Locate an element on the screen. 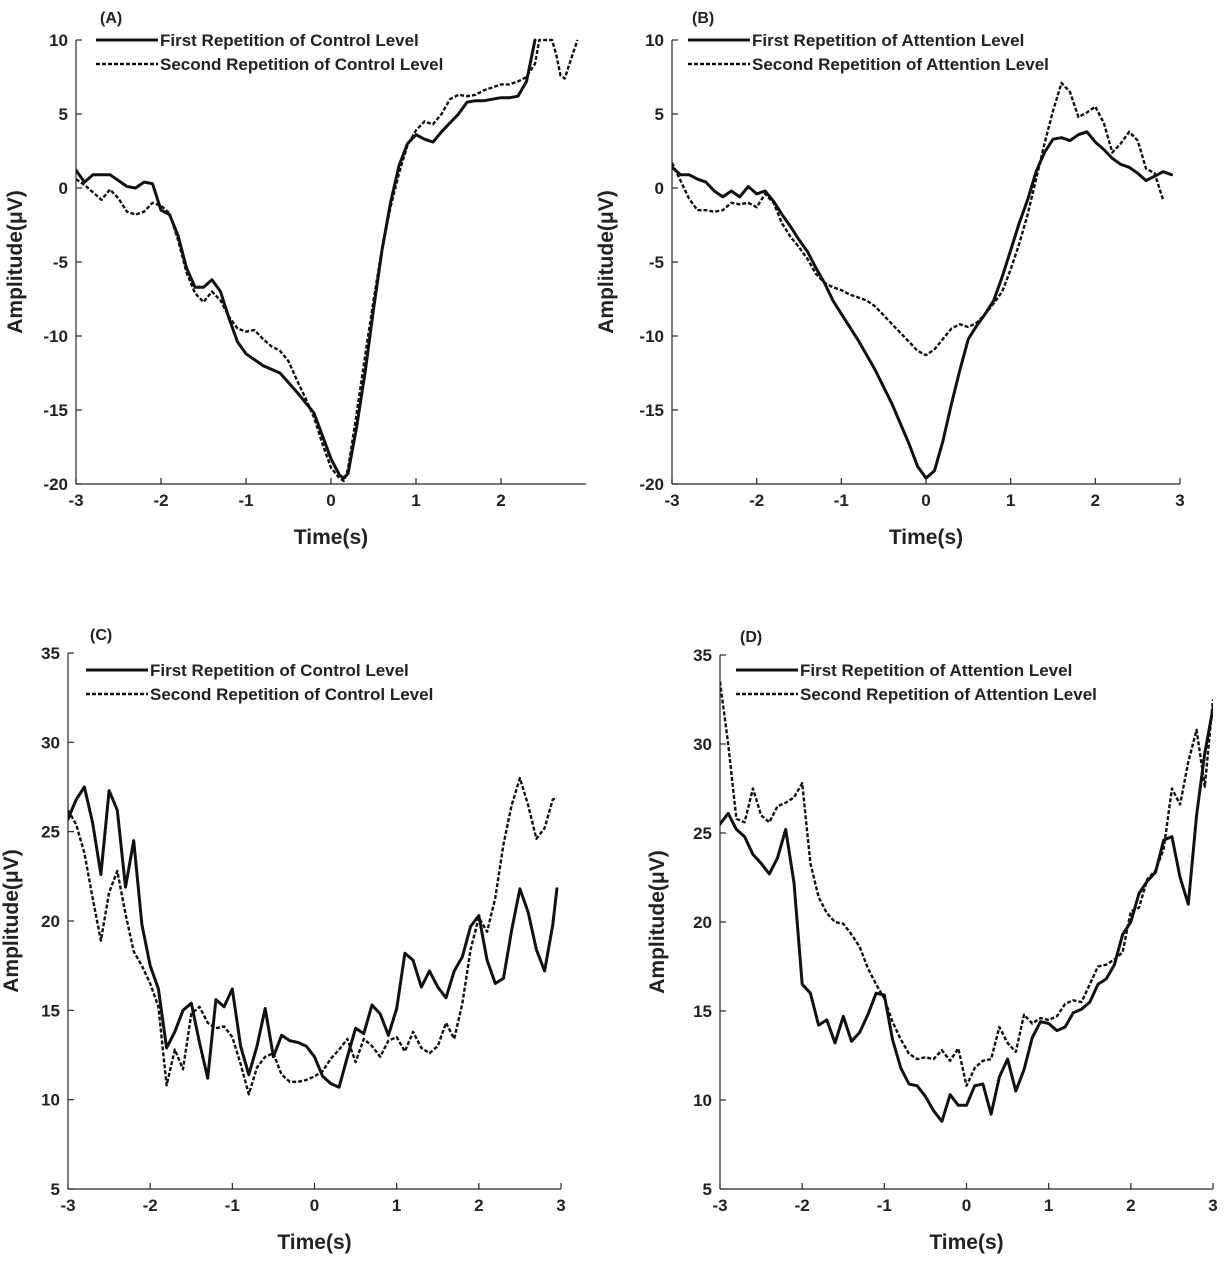 The image size is (1224, 1263). panel-label: (A) is located at coordinates (111, 18).